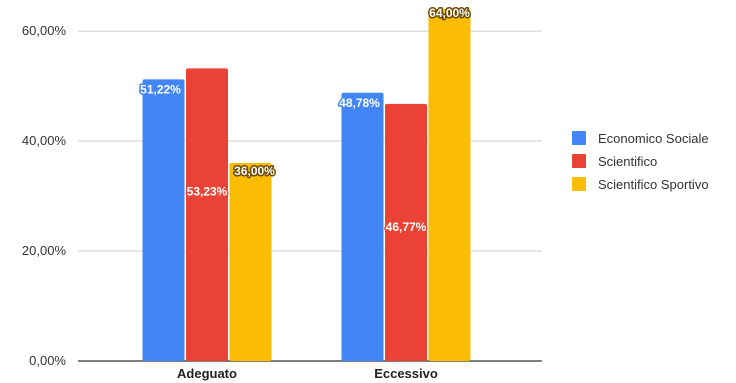 This screenshot has width=736, height=383. I want to click on data-label: 51,22%, so click(160, 89).